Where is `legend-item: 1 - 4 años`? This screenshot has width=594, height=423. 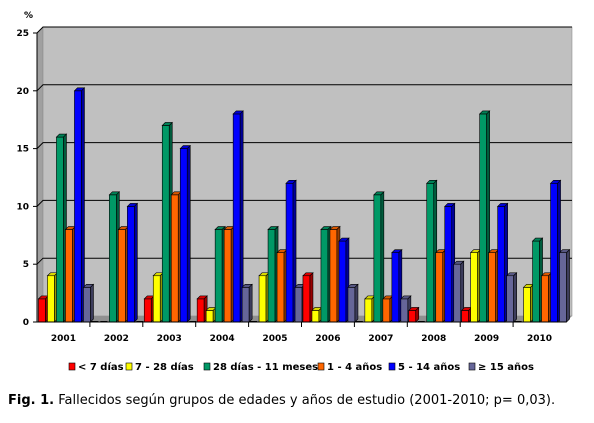 legend-item: 1 - 4 años is located at coordinates (349, 367).